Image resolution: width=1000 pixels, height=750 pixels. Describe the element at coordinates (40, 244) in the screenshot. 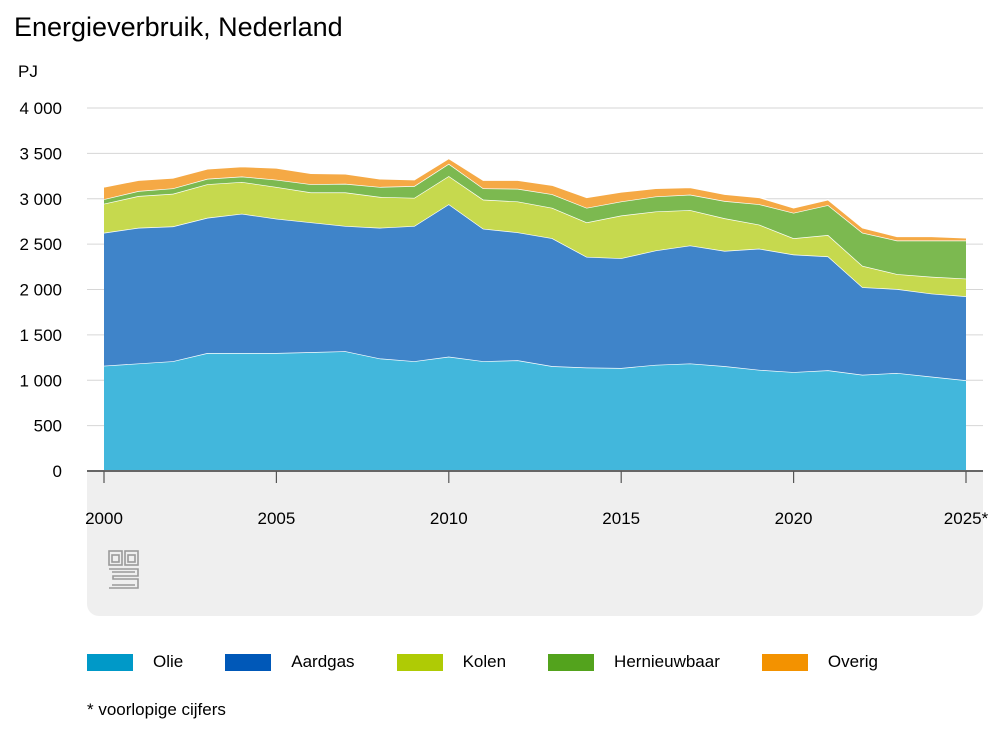

I see `y-tick-label: 2 500` at that location.